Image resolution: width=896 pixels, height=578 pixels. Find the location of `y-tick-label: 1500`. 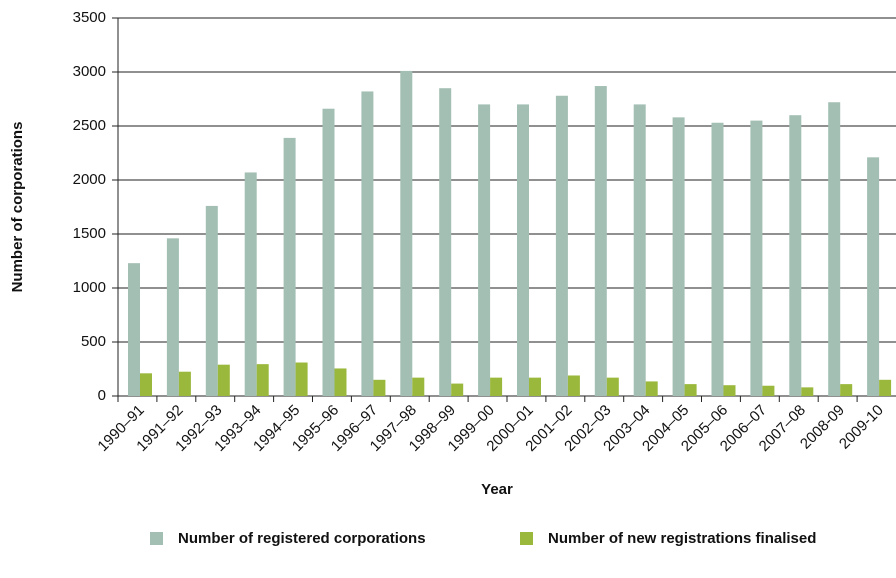

y-tick-label: 1500 is located at coordinates (89, 233).